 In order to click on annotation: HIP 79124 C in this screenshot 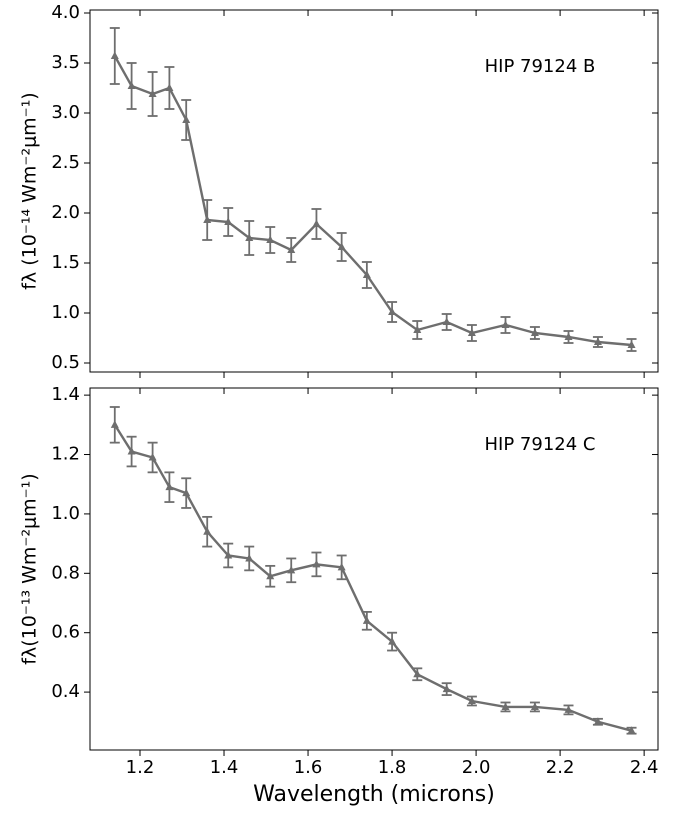, I will do `click(540, 444)`.